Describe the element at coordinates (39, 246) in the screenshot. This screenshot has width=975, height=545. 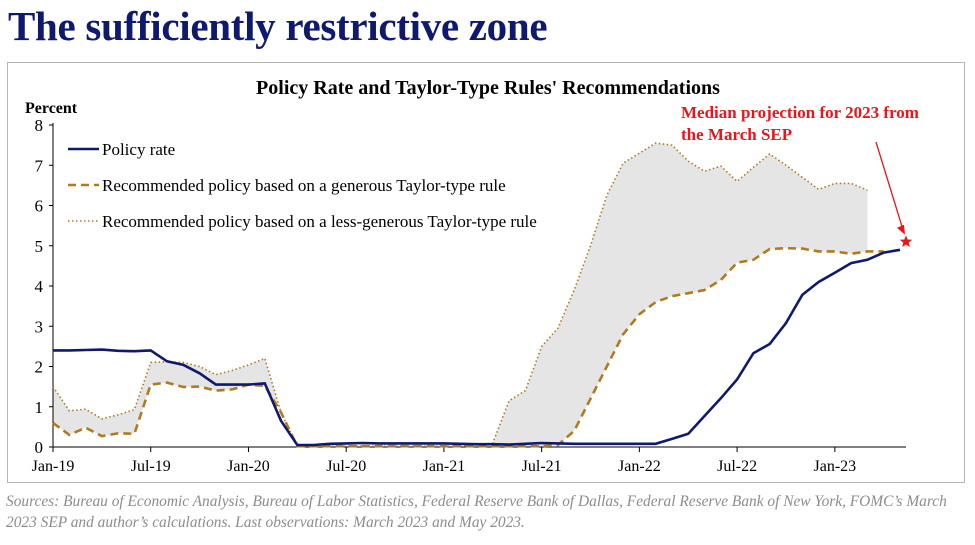
I see `y-tick-label: 5` at that location.